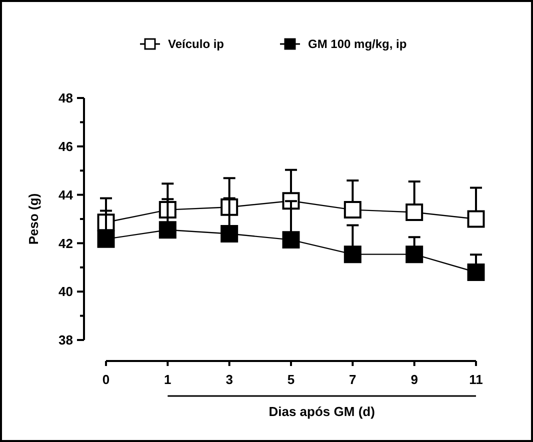 The image size is (533, 442). Describe the element at coordinates (196, 44) in the screenshot. I see `legend-label: Veículo ip` at that location.